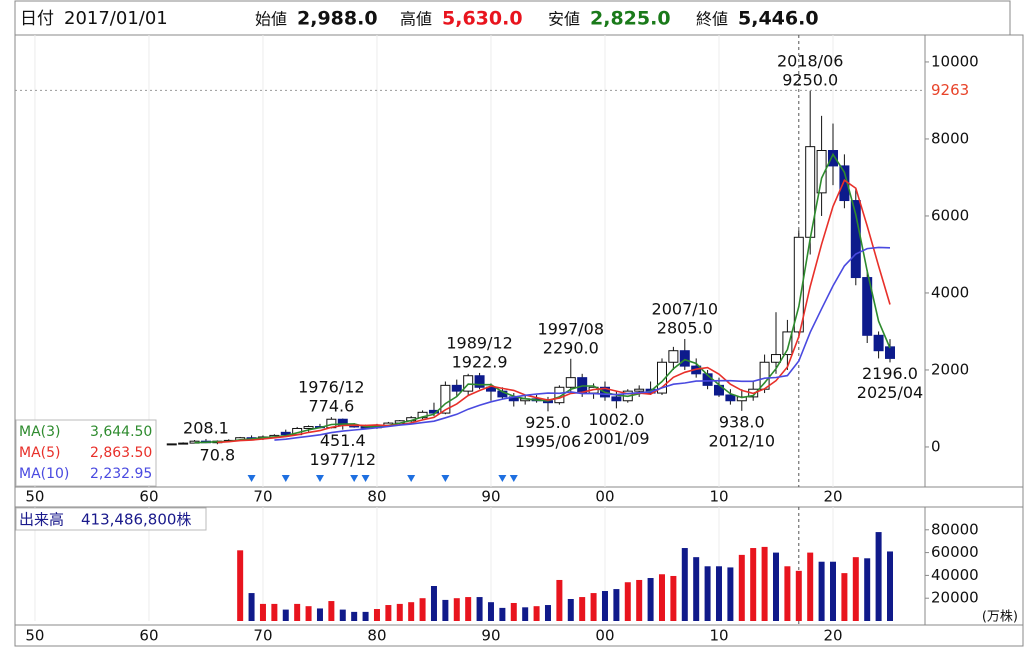  What do you see at coordinates (571, 328) in the screenshot?
I see `annotation-date: 1997/08` at bounding box center [571, 328].